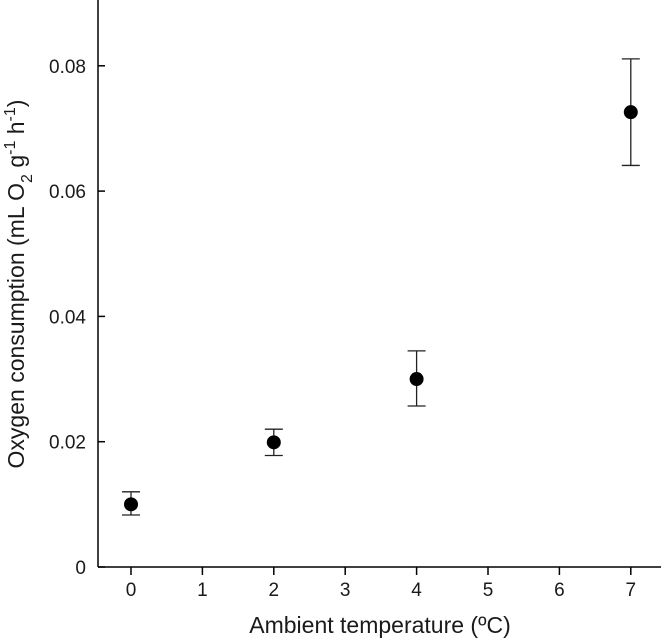 This screenshot has height=643, width=661. What do you see at coordinates (631, 590) in the screenshot?
I see `x-tick-label: 7` at bounding box center [631, 590].